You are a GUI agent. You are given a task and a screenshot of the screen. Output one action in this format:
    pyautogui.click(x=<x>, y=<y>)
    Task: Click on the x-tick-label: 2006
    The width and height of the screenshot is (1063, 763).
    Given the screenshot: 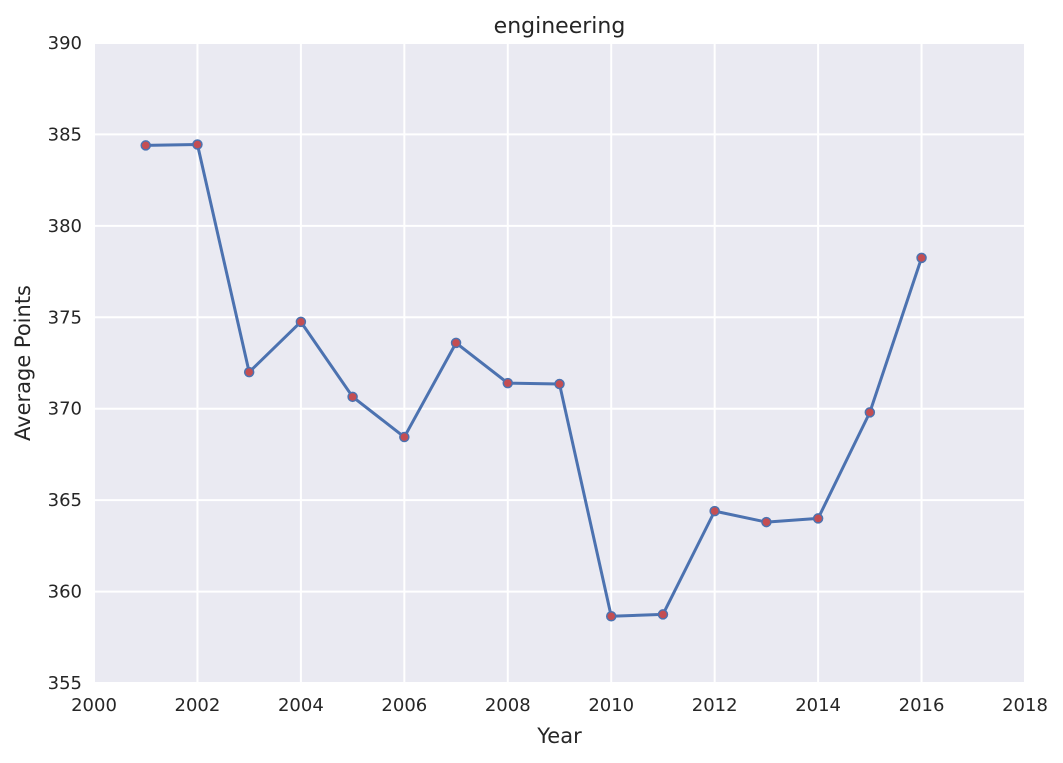 What is the action you would take?
    pyautogui.click(x=404, y=705)
    